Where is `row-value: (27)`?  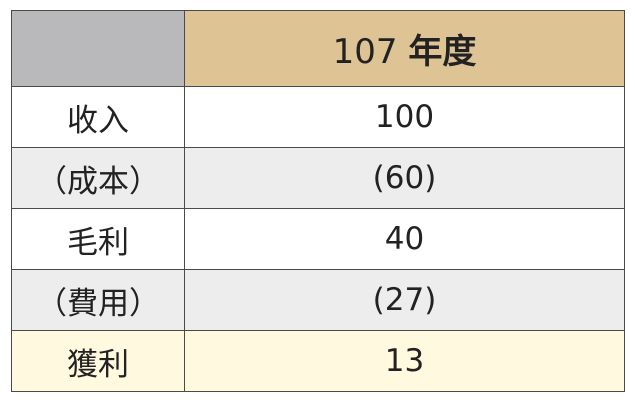
row-value: (27) is located at coordinates (404, 300).